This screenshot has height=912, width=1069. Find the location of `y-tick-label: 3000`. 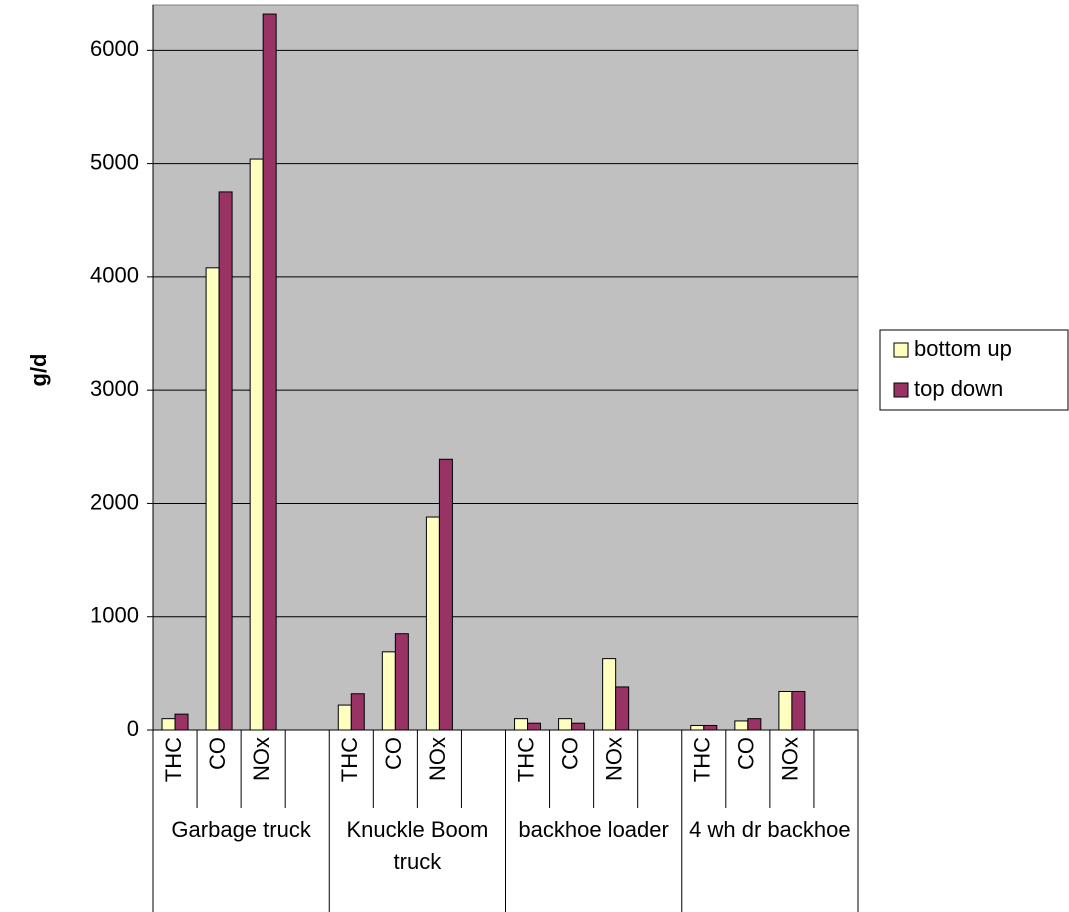

y-tick-label: 3000 is located at coordinates (114, 388).